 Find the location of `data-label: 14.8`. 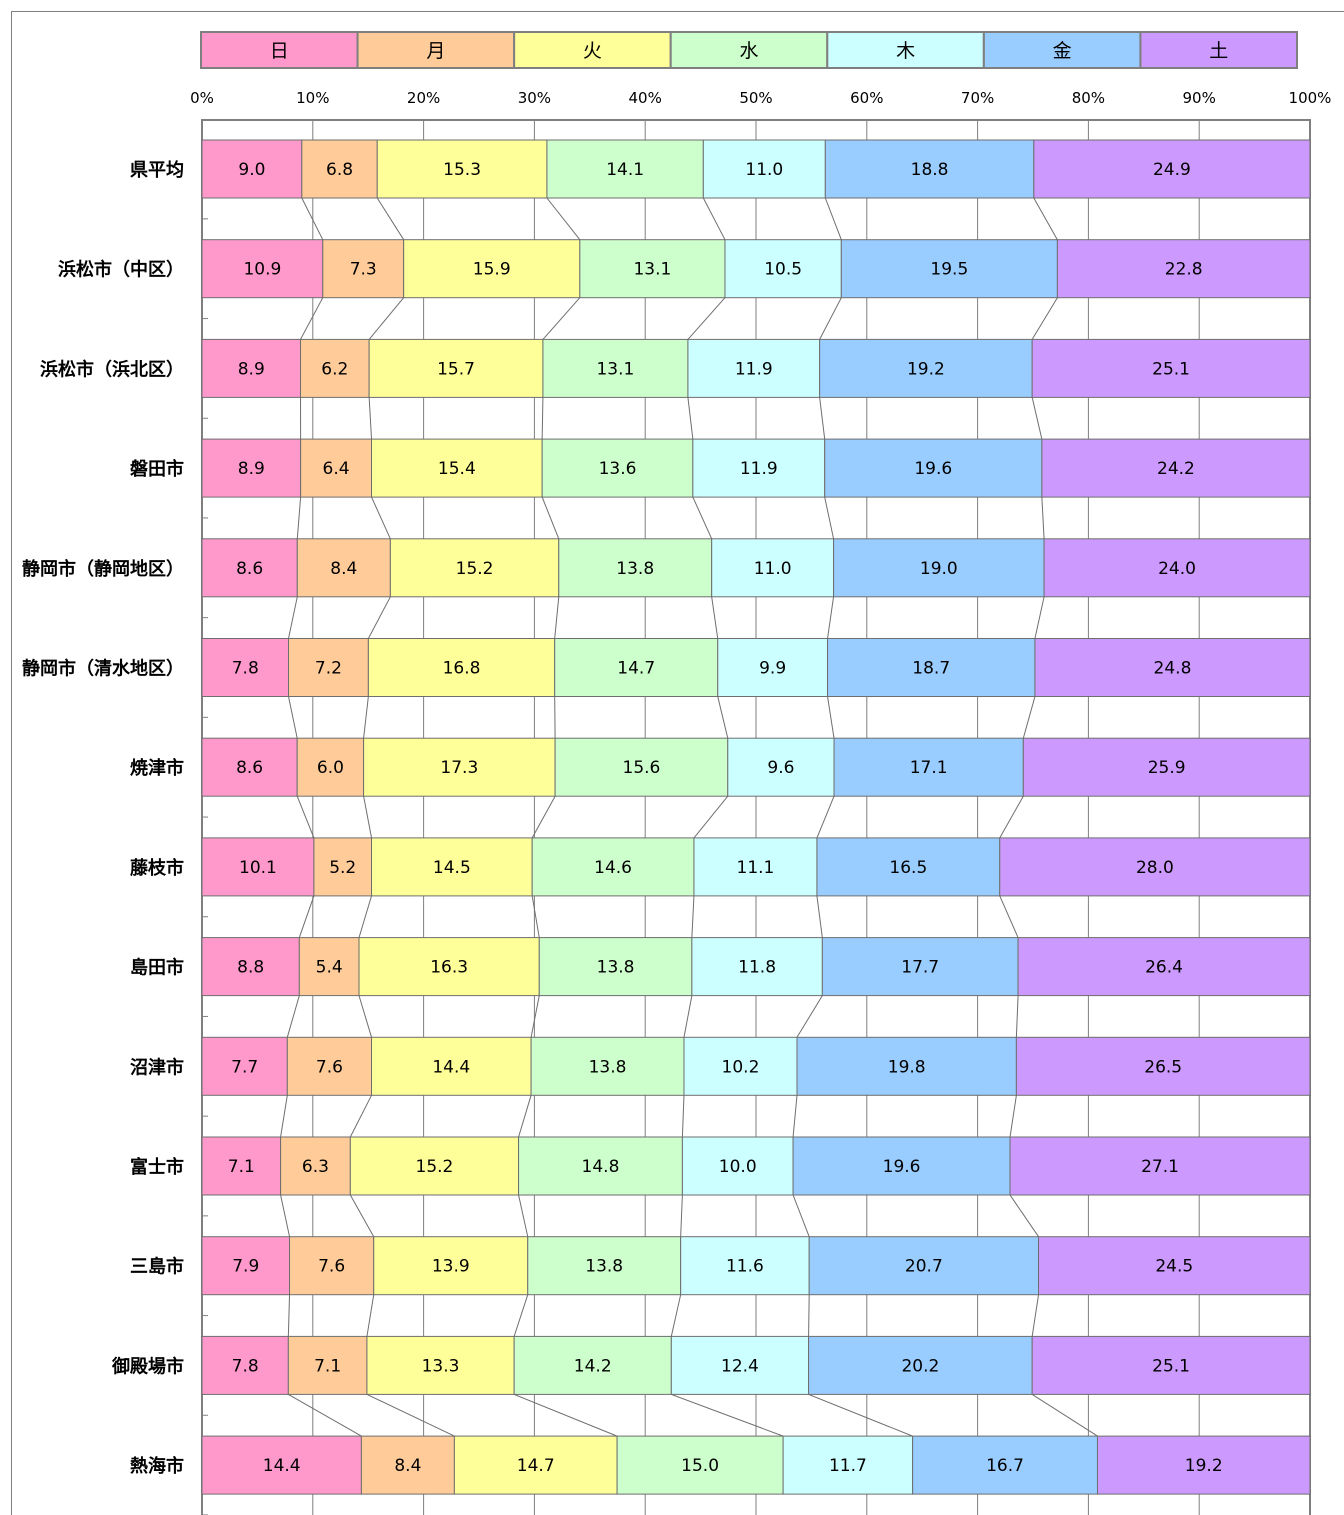

data-label: 14.8 is located at coordinates (601, 1167).